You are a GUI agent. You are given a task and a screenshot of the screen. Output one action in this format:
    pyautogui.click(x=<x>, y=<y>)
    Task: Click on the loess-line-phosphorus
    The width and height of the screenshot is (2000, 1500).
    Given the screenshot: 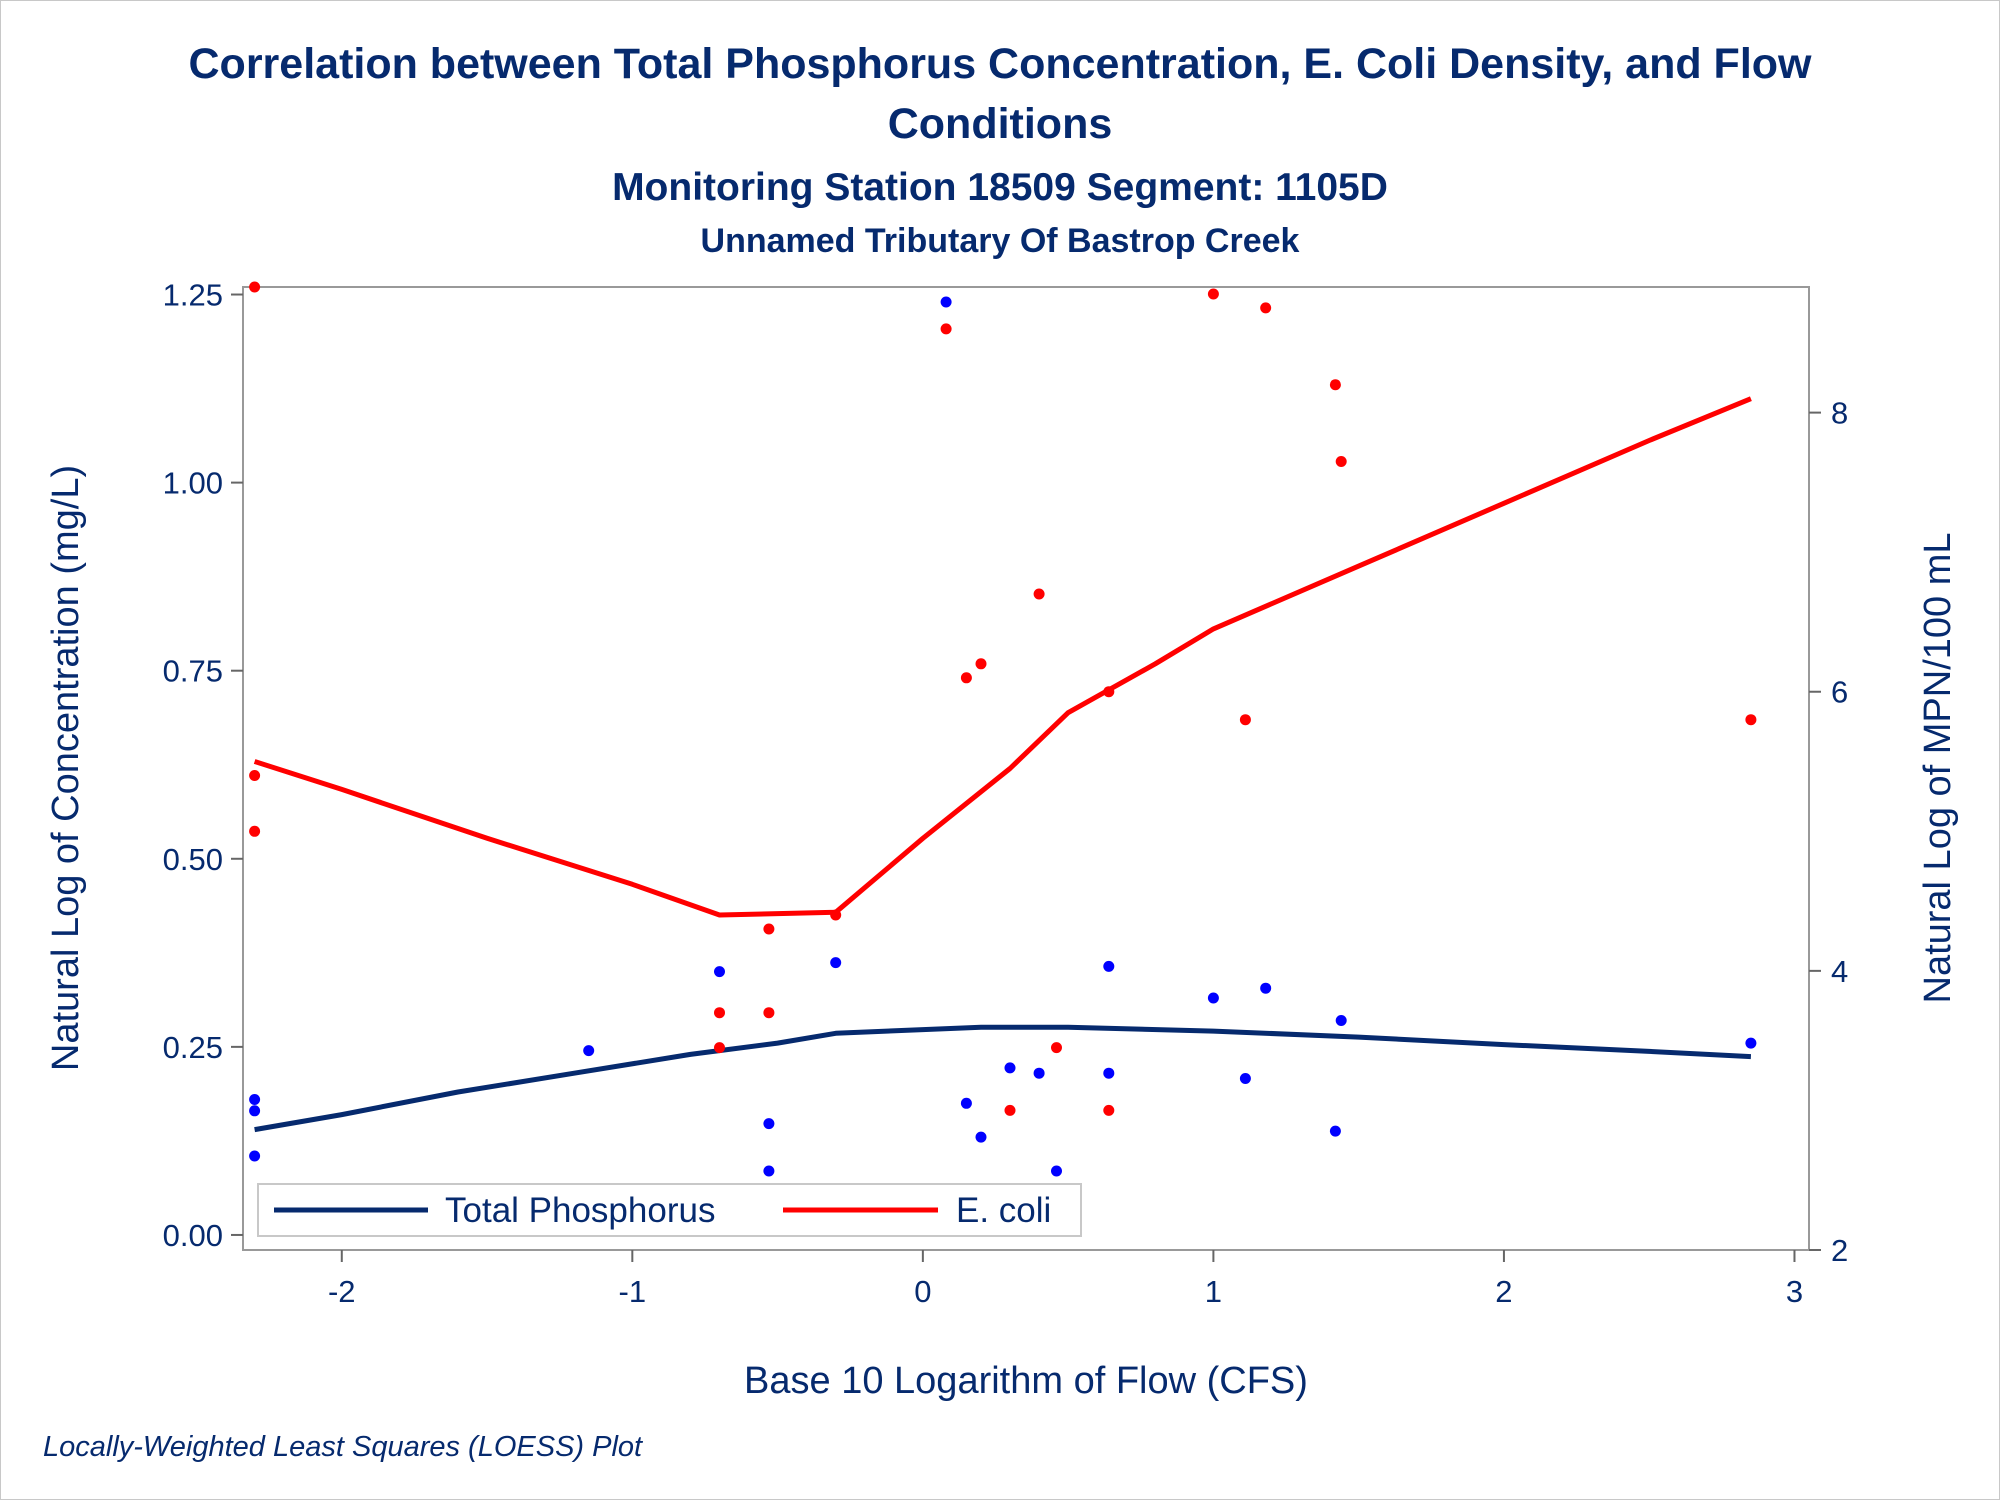 What is the action you would take?
    pyautogui.click(x=1003, y=1078)
    